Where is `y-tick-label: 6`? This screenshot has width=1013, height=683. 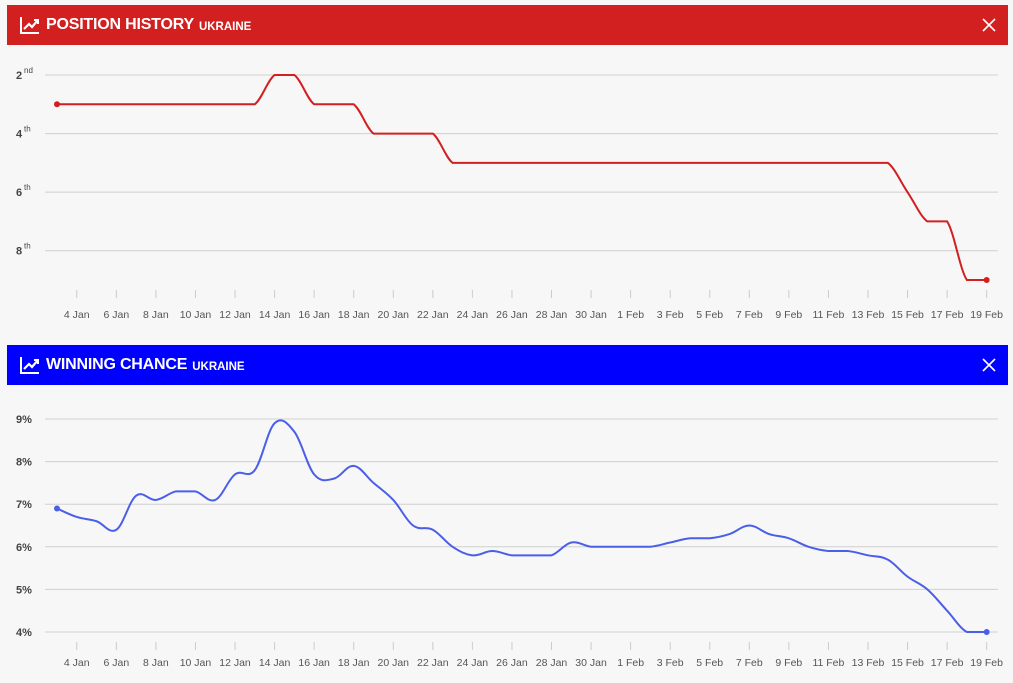
y-tick-label: 6 is located at coordinates (19, 193).